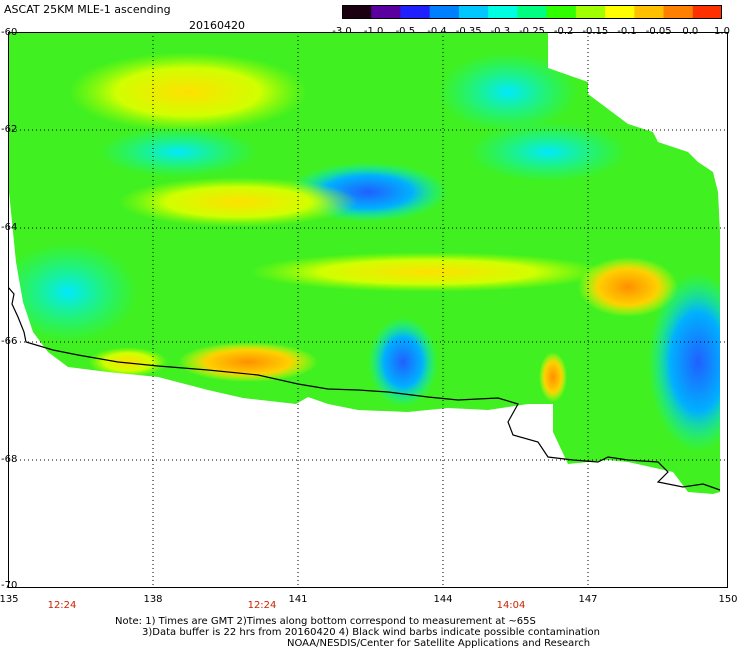 This screenshot has height=650, width=740. Describe the element at coordinates (217, 25) in the screenshot. I see `map-date: 20160420` at that location.